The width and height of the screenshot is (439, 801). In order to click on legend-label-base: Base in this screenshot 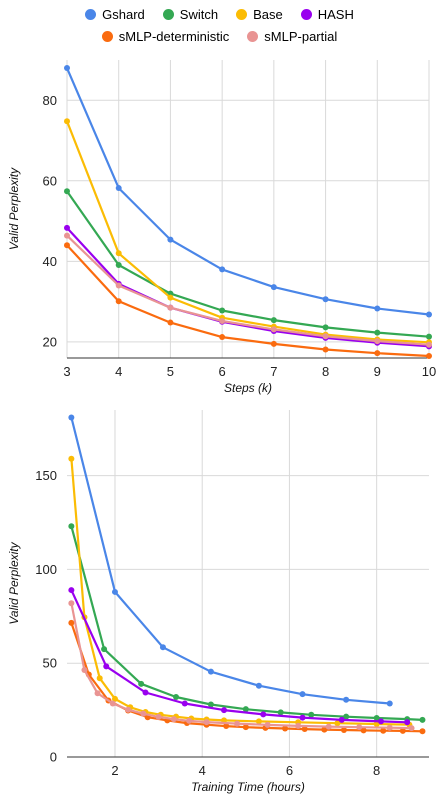, I will do `click(268, 14)`.